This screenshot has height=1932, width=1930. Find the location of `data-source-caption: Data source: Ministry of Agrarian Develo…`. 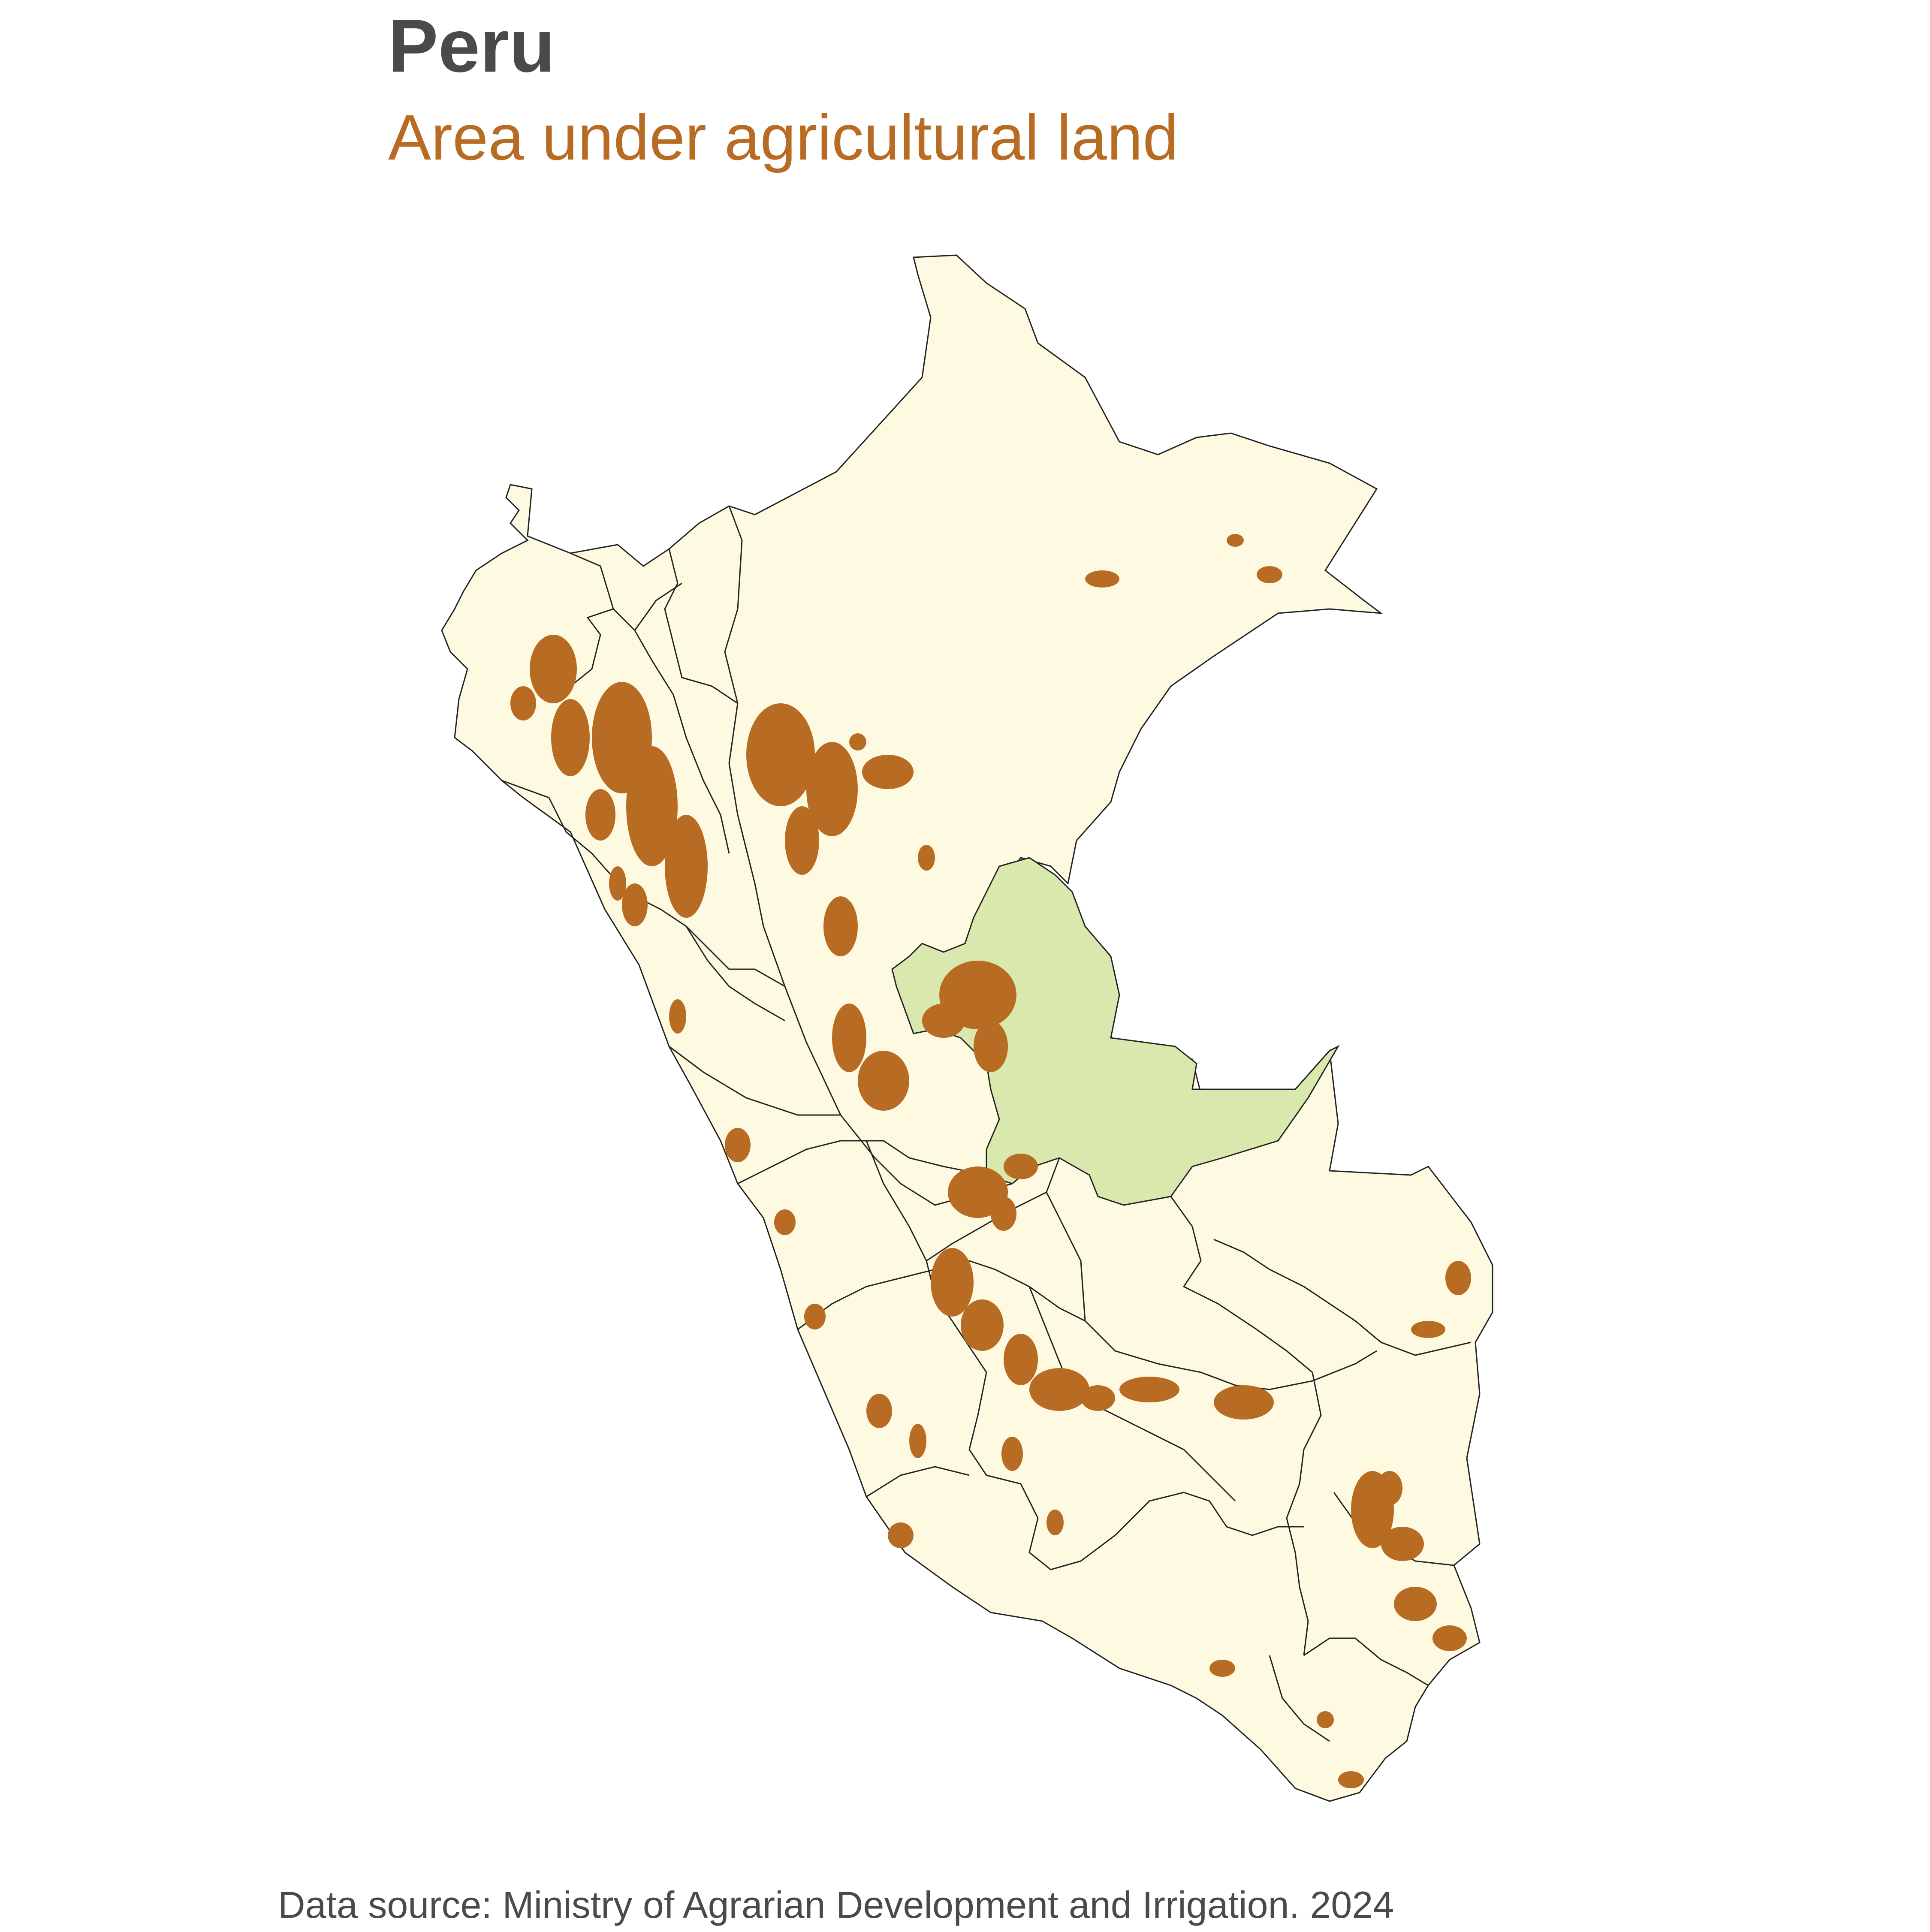

data-source-caption: Data source: Ministry of Agrarian Develo… is located at coordinates (836, 1905).